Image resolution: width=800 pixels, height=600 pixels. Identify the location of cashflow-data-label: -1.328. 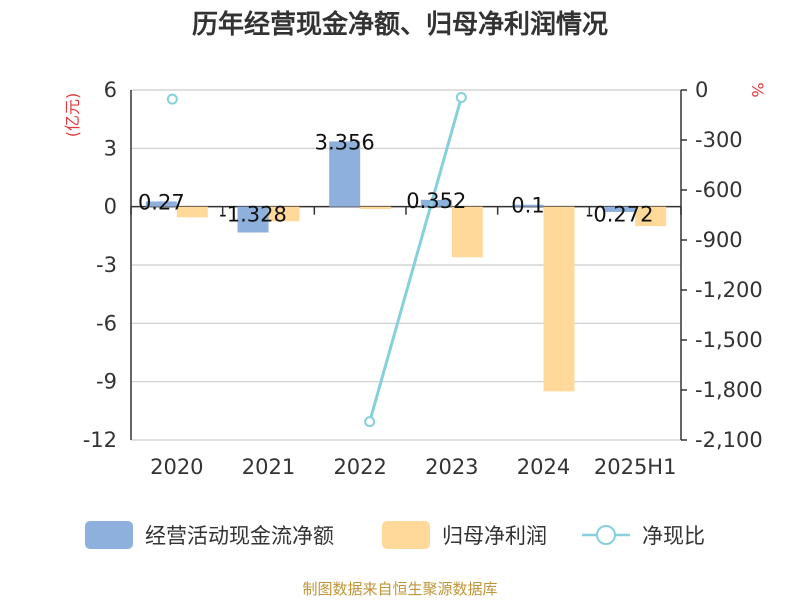
(253, 215).